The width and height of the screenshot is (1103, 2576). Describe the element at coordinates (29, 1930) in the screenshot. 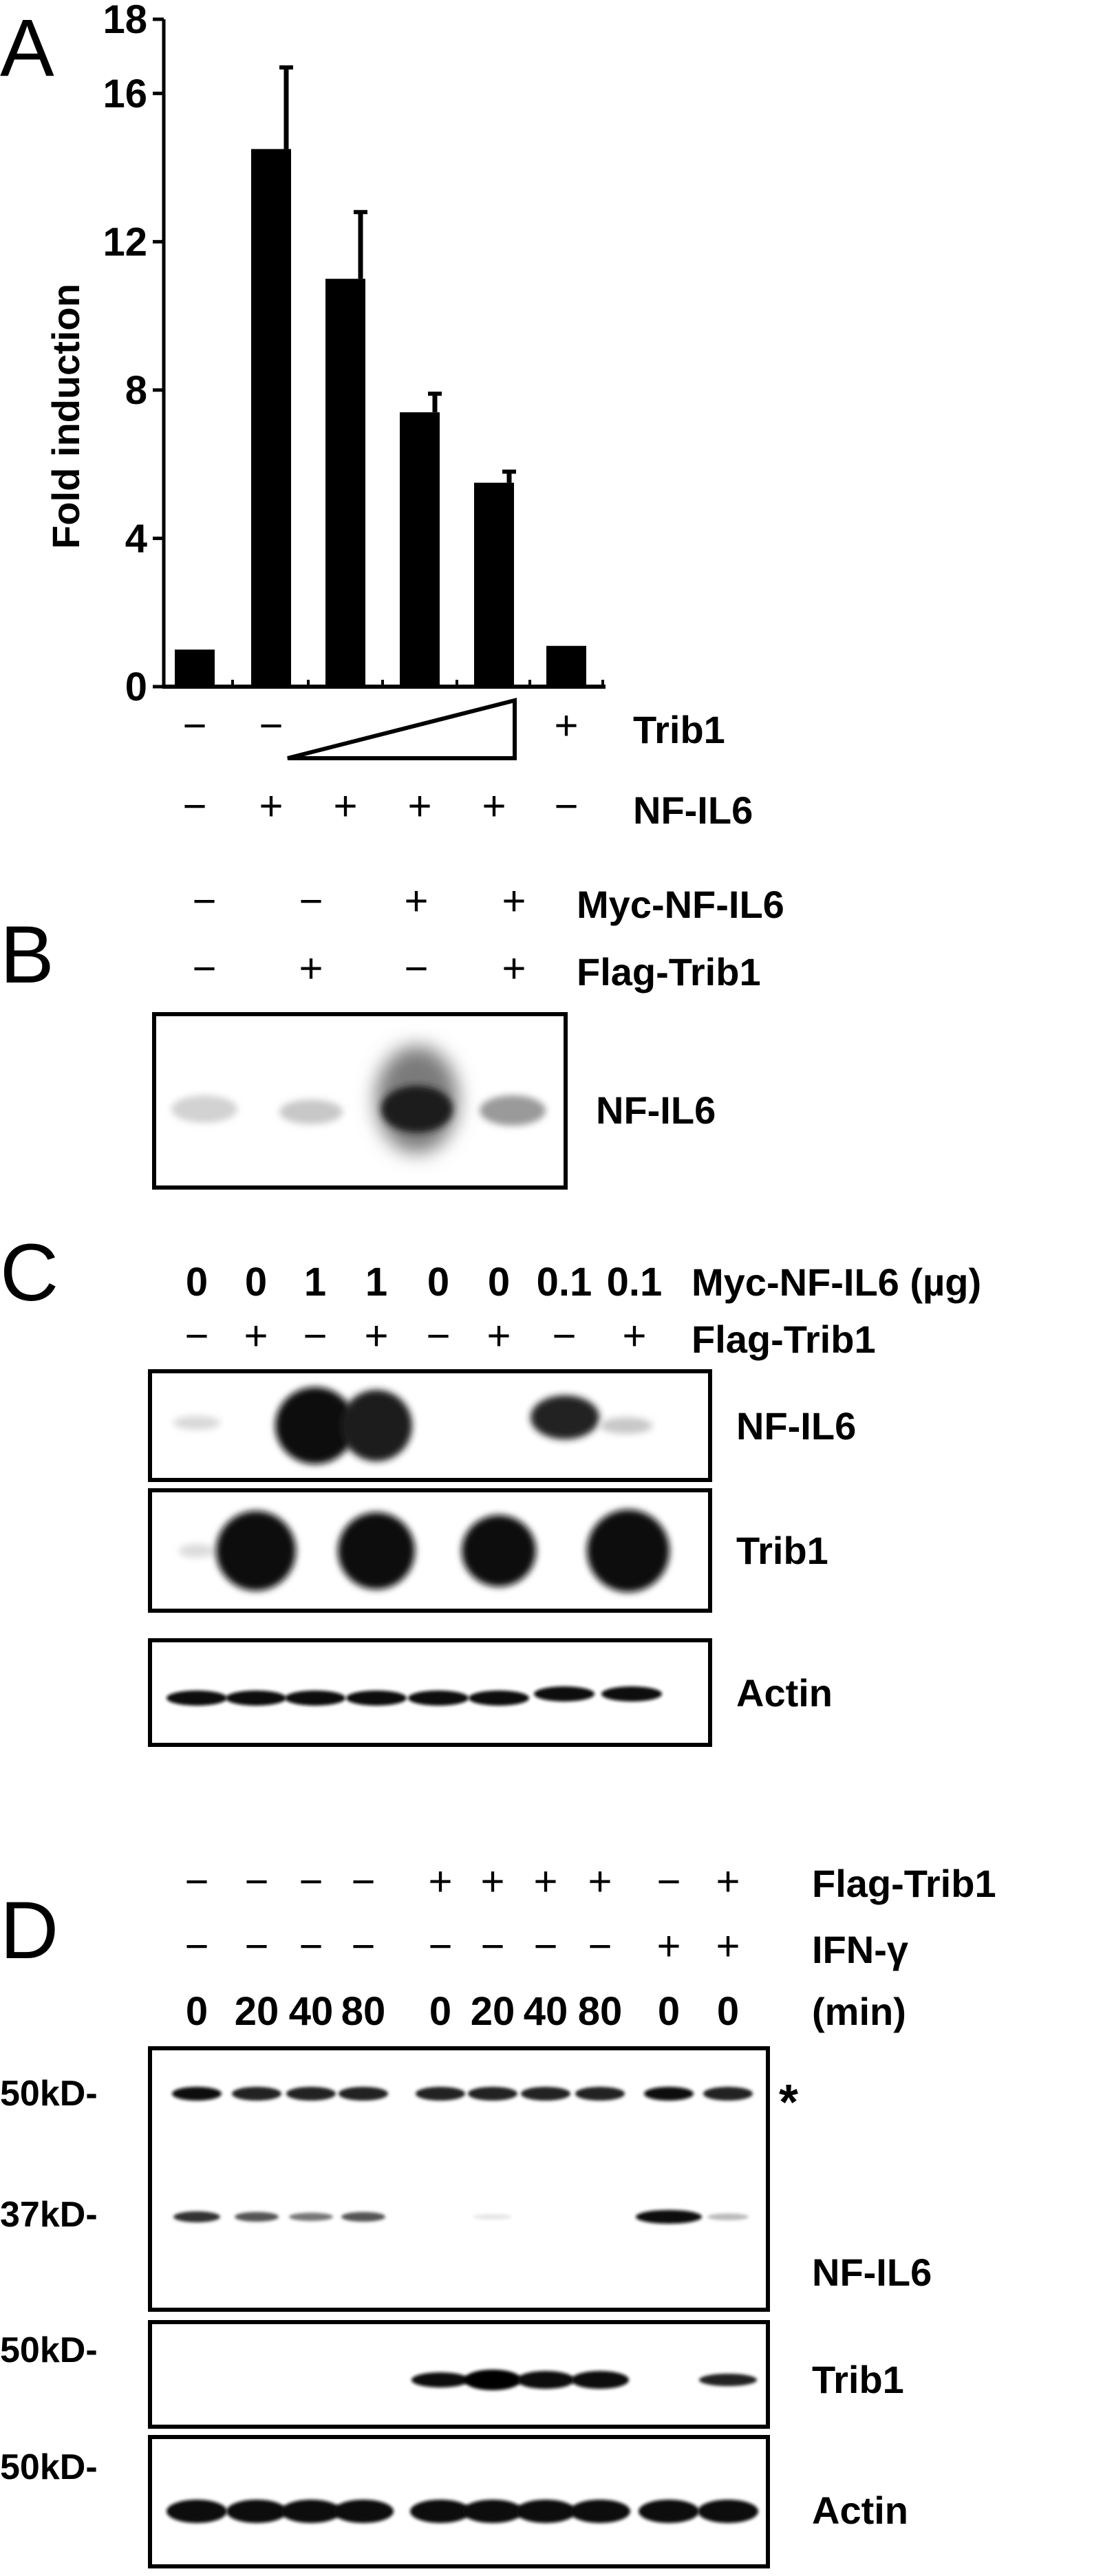

I see `panel-label-d: D` at that location.